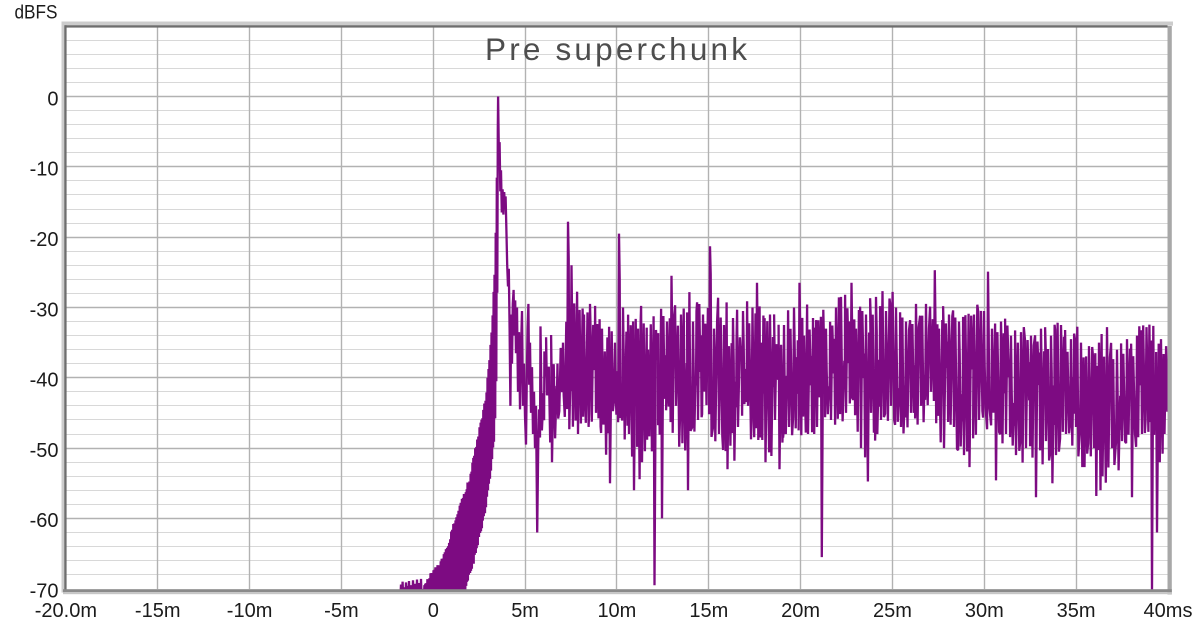 The image size is (1200, 629). Describe the element at coordinates (158, 611) in the screenshot. I see `svg-text: -15m` at that location.